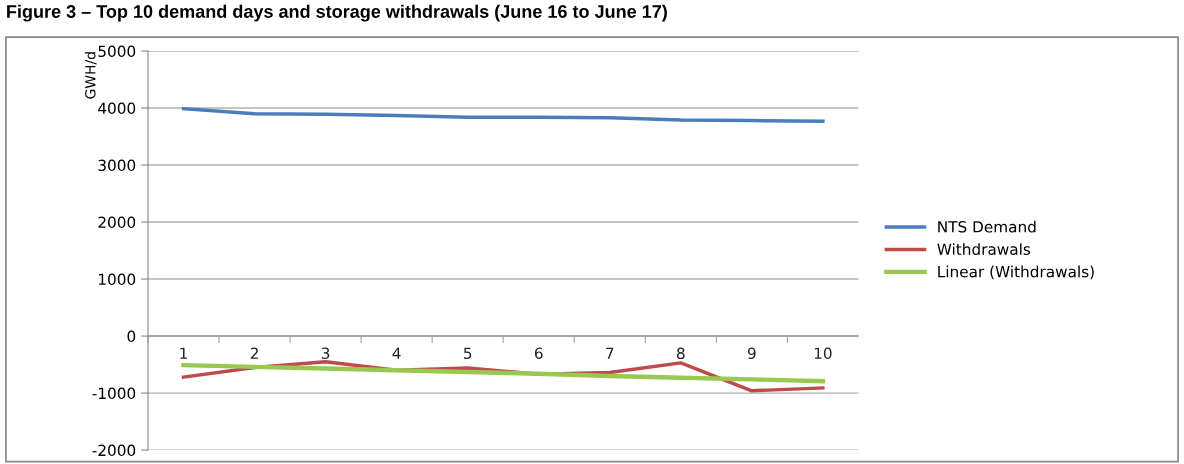 The height and width of the screenshot is (464, 1184). Describe the element at coordinates (114, 393) in the screenshot. I see `y-tick-label: -1000` at that location.